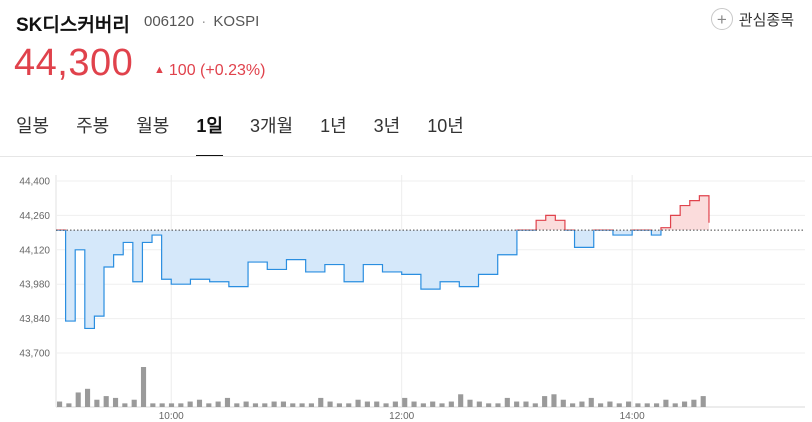 This screenshot has width=812, height=422. Describe the element at coordinates (333, 126) in the screenshot. I see `tab-1-year: 1년` at that location.